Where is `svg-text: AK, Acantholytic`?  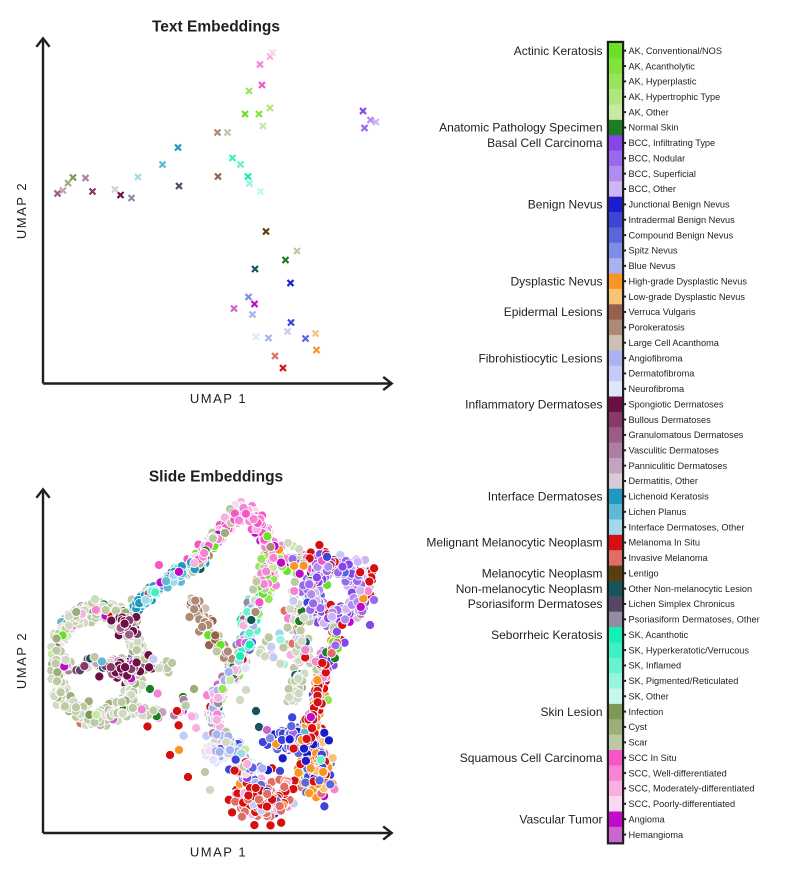 svg-text: AK, Acantholytic is located at coordinates (662, 66).